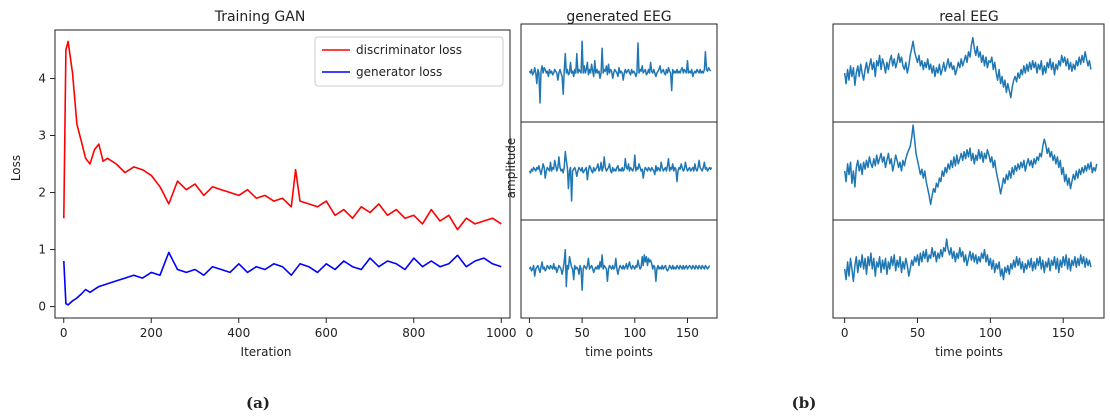  I want to click on generator-loss-line, so click(282, 278).